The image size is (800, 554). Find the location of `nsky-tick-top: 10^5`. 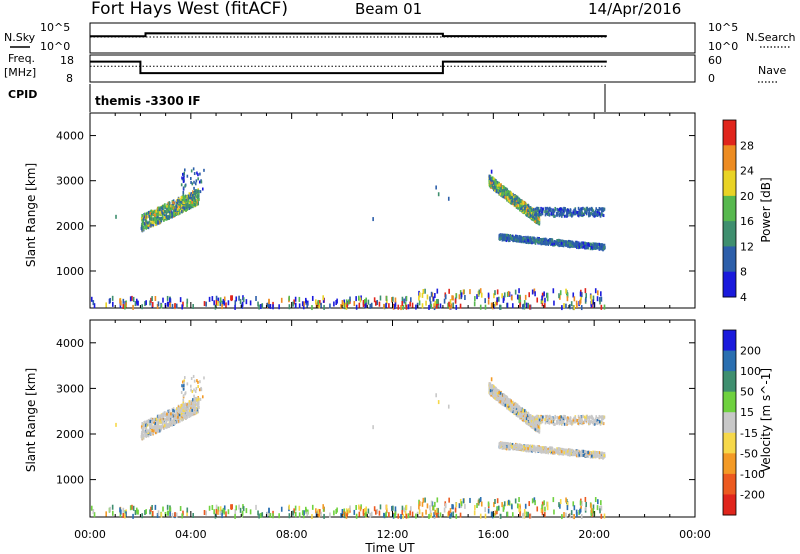

nsky-tick-top: 10^5 is located at coordinates (55, 27).